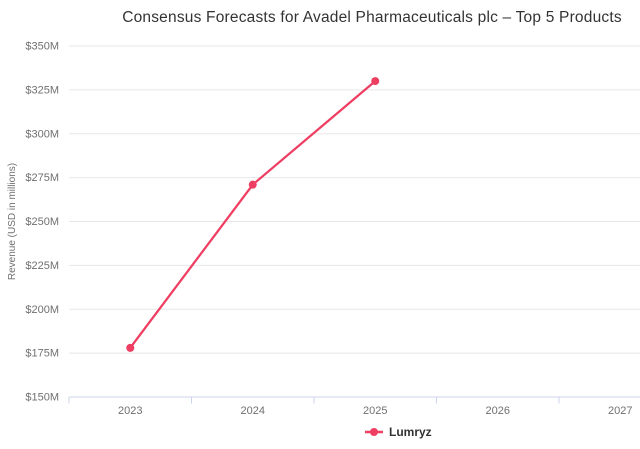 The height and width of the screenshot is (449, 640). What do you see at coordinates (42, 354) in the screenshot?
I see `y-axis-label: $175M` at bounding box center [42, 354].